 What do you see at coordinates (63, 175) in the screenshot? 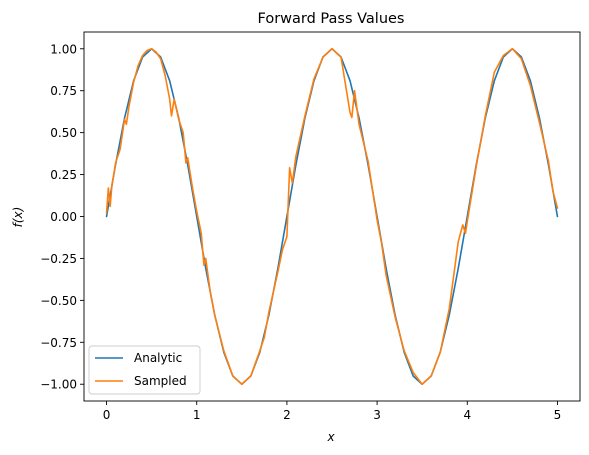
I see `y-tick-label: 0.25` at bounding box center [63, 175].